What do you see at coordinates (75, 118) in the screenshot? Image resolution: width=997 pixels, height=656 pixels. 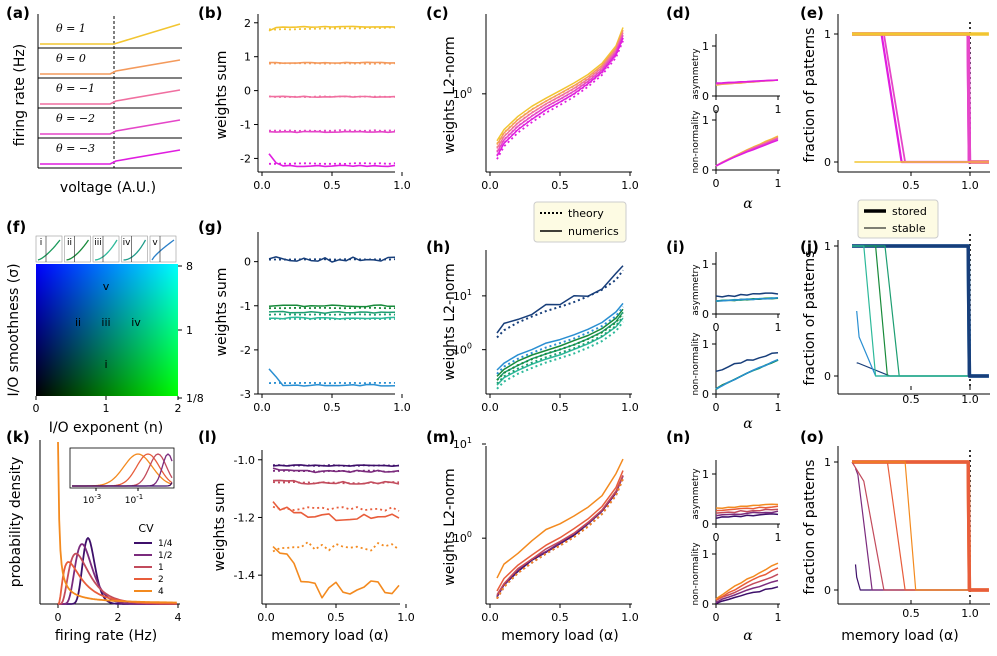 I see `a-theta-label: θ = −2` at bounding box center [75, 118].